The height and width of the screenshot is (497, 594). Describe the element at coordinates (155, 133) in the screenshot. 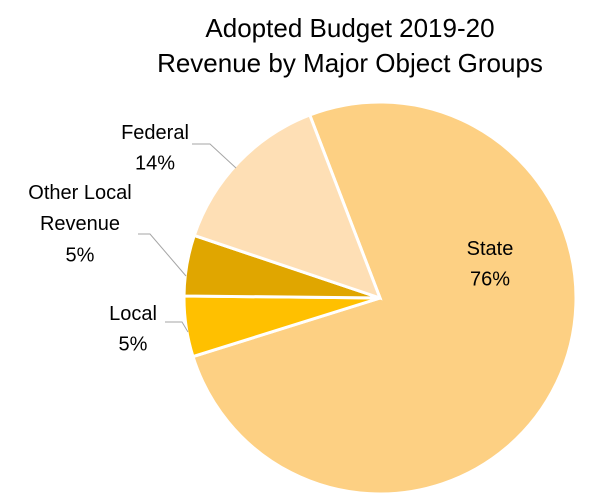

I see `slice-label: Federal` at that location.